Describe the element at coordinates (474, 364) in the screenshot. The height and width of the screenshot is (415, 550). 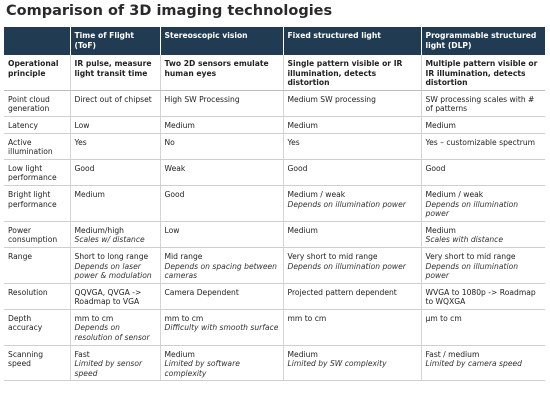
I see `cell-note: Limited by camera speed` at that location.